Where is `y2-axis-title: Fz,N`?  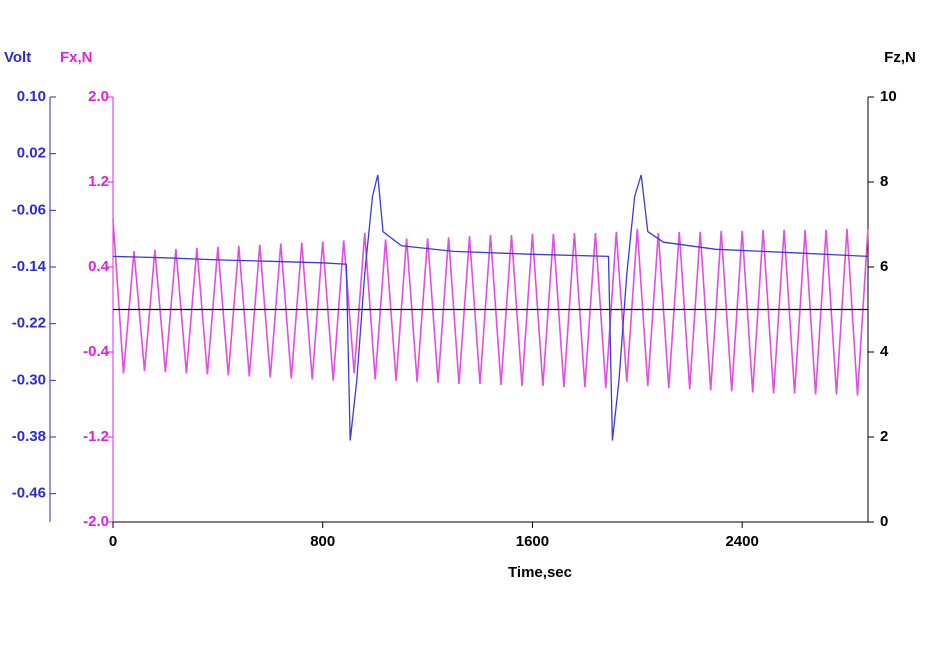 y2-axis-title: Fz,N is located at coordinates (900, 57).